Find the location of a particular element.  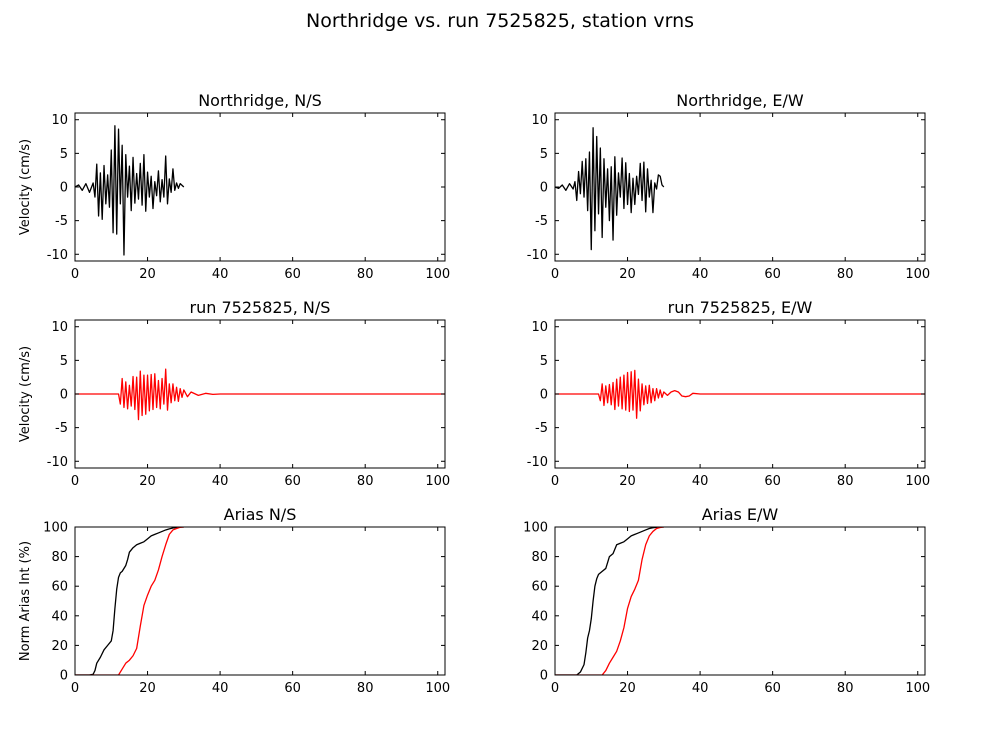

y-axis-label: Norm Arias Int (%) is located at coordinates (25, 601).